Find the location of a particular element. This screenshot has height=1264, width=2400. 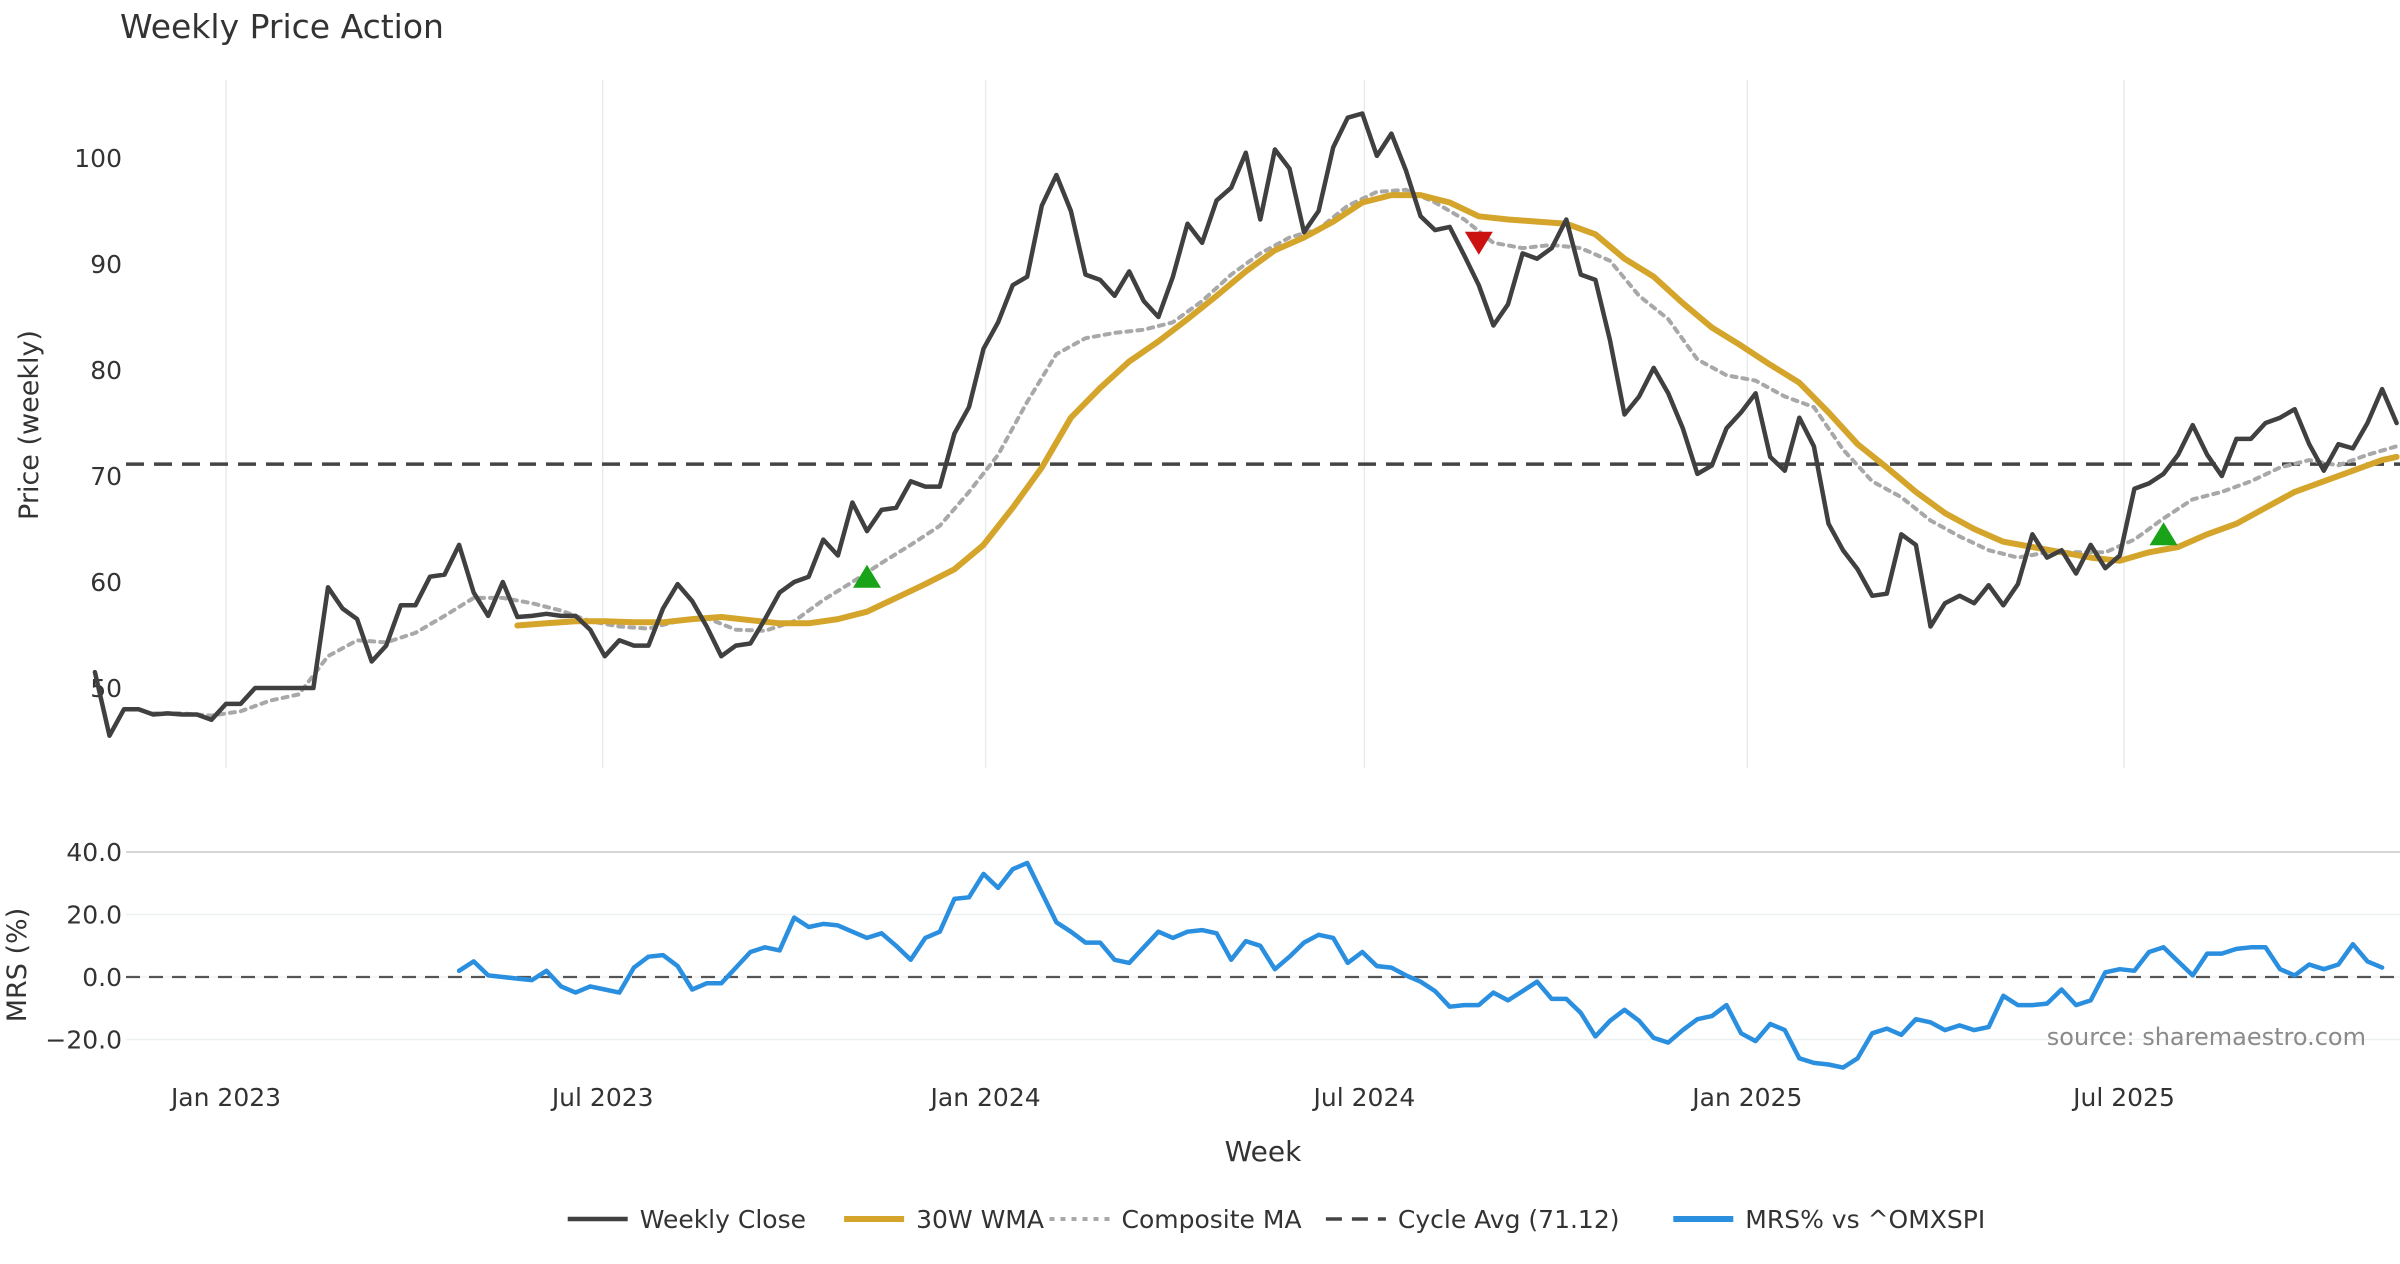

legend-label: Composite MA is located at coordinates (1212, 1219).